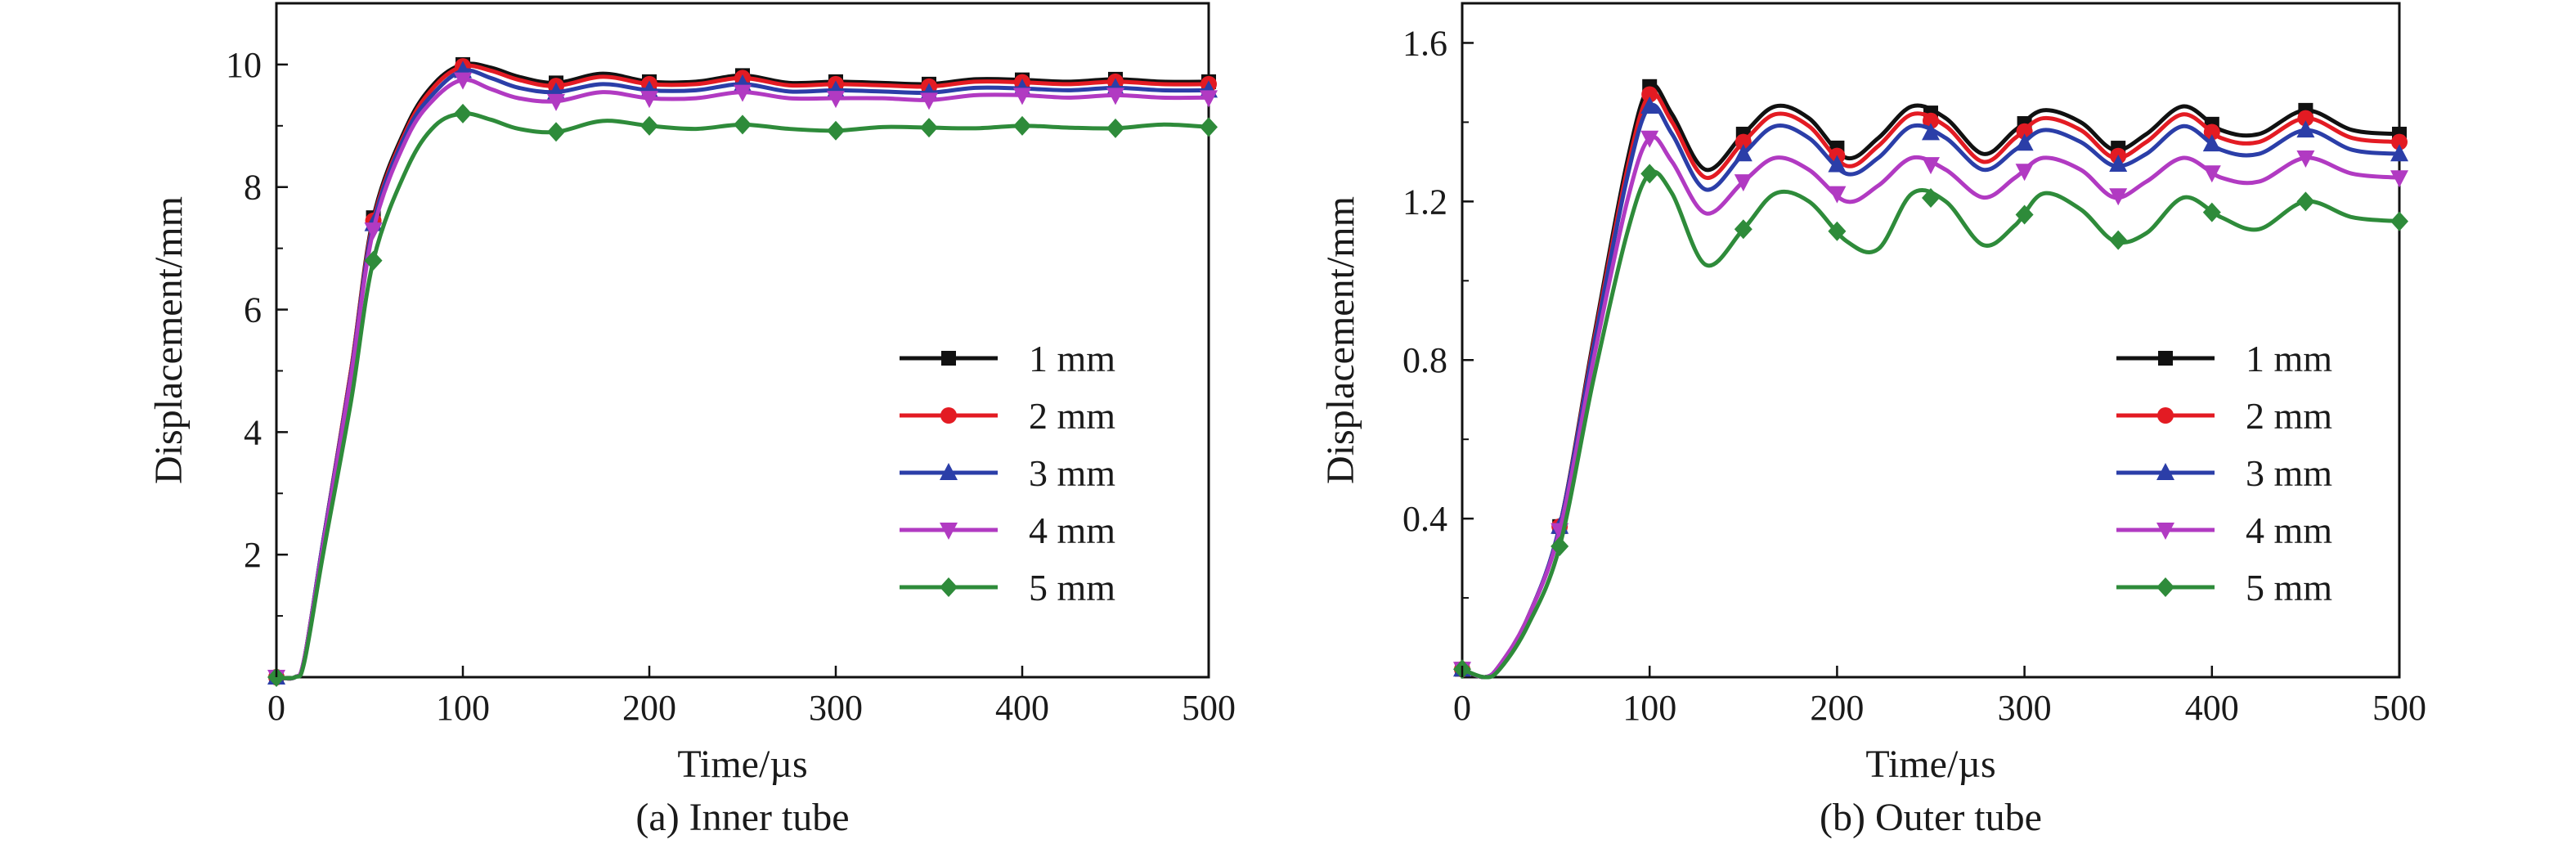  I want to click on y-tick-label: 0.4, so click(1424, 519).